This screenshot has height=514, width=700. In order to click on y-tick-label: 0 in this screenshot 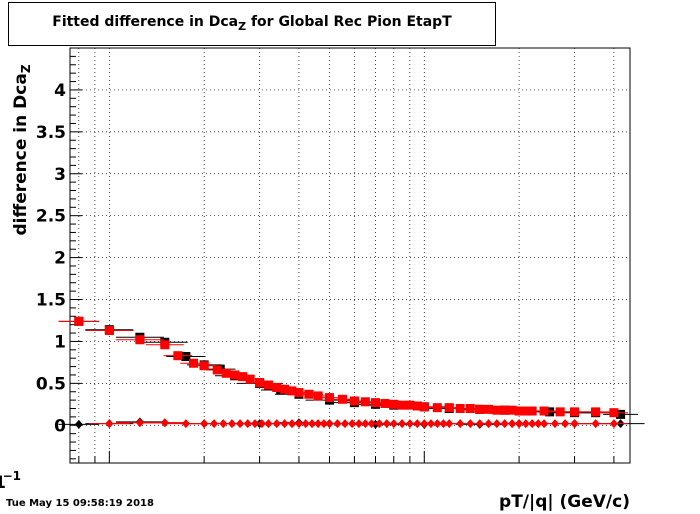, I will do `click(60, 426)`.